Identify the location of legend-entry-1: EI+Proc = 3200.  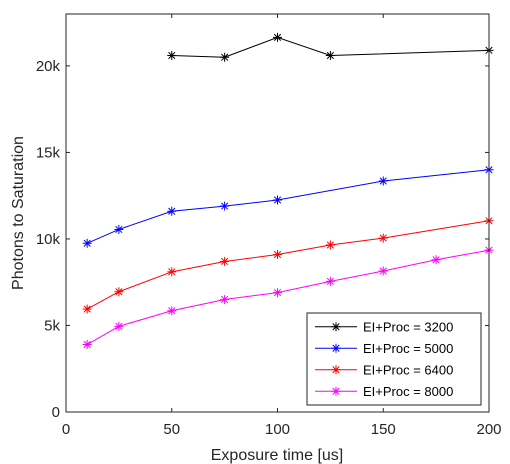
(384, 326).